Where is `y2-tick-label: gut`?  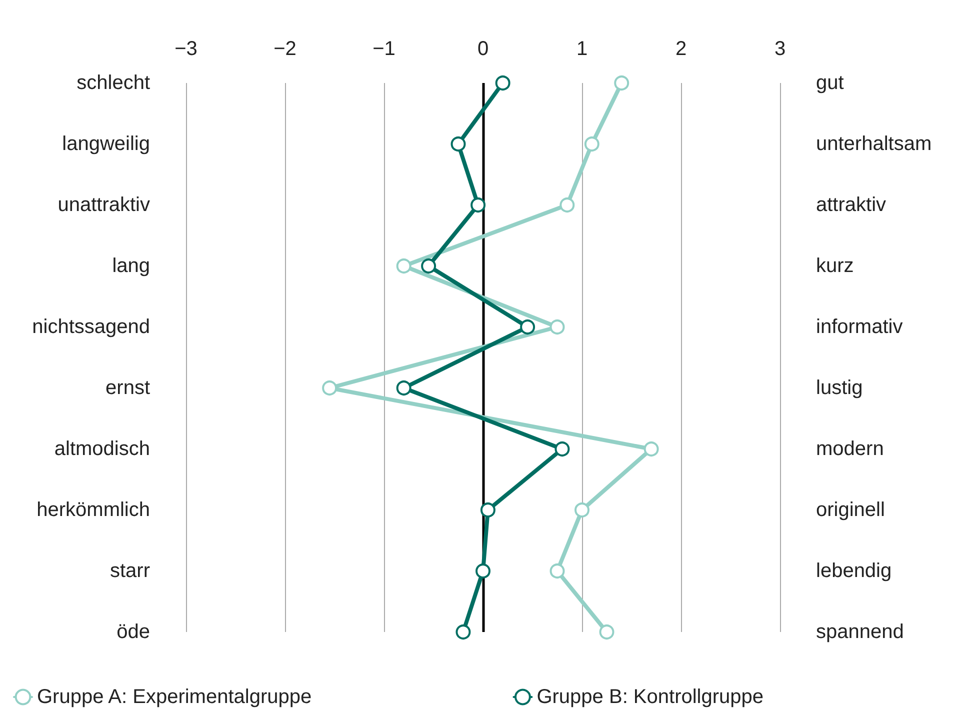
y2-tick-label: gut is located at coordinates (830, 83).